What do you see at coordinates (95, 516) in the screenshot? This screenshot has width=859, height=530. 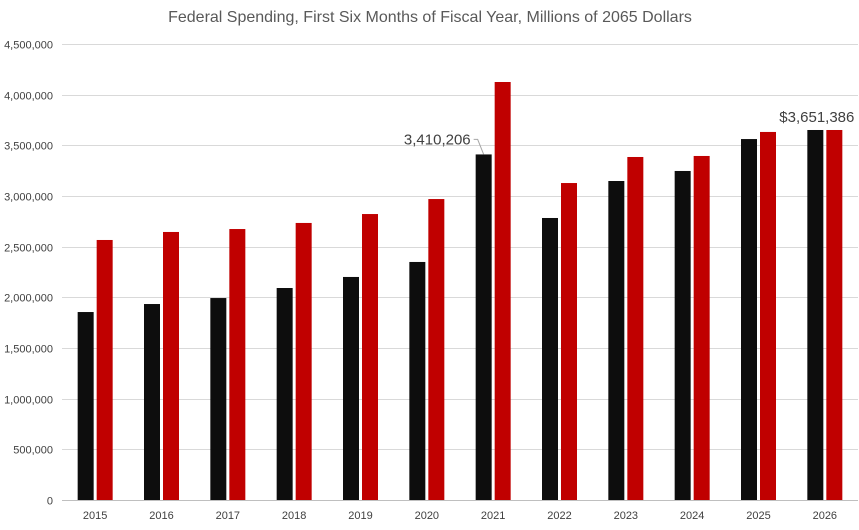 I see `x-tick-label: 2015` at bounding box center [95, 516].